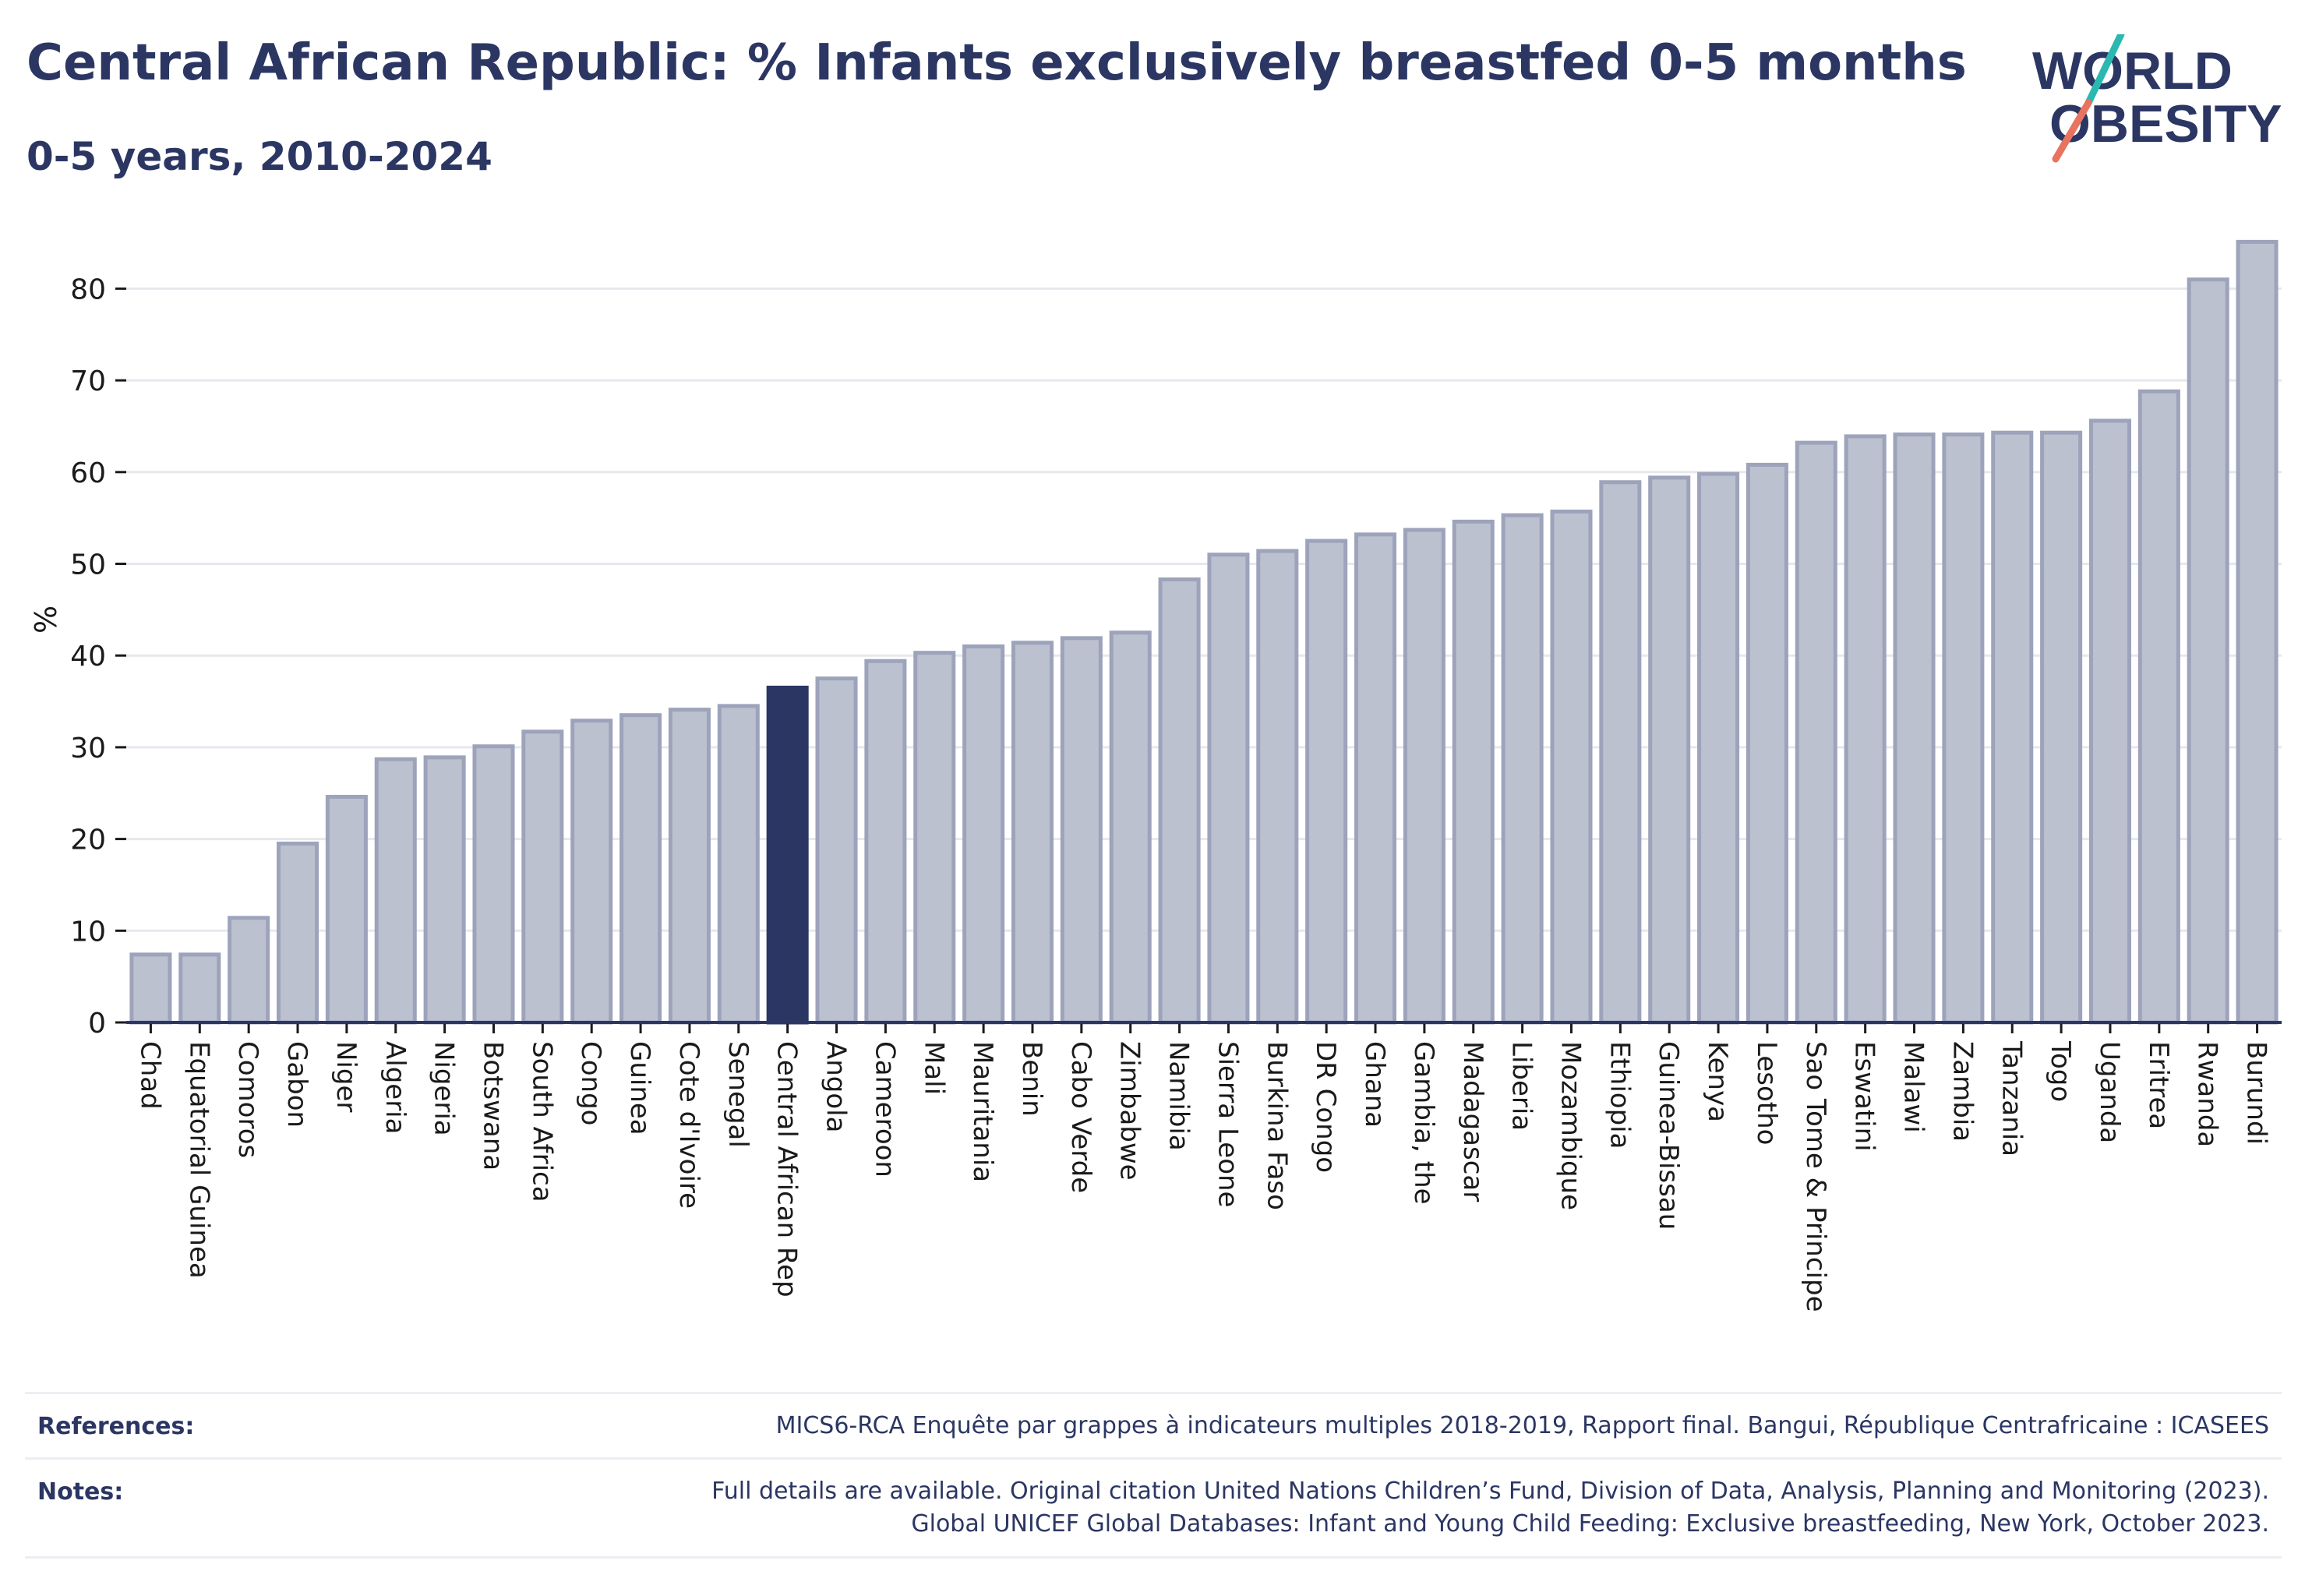 The width and height of the screenshot is (2305, 1596). Describe the element at coordinates (1913, 1087) in the screenshot. I see `x-tick-label: Malawi` at that location.